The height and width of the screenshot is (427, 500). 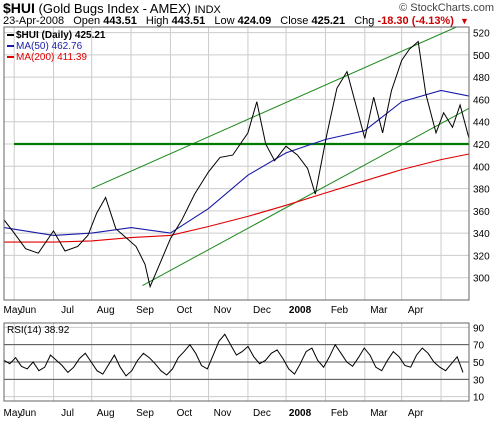 What do you see at coordinates (262, 413) in the screenshot?
I see `rsi-x-tick-label: Dec` at bounding box center [262, 413].